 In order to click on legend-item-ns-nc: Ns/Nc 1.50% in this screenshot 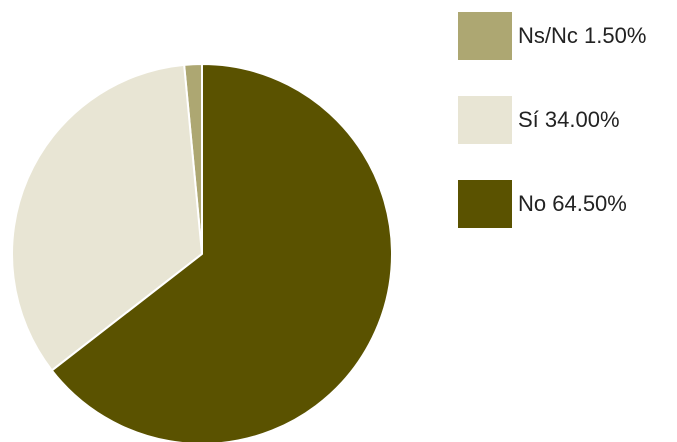, I will do `click(563, 36)`.